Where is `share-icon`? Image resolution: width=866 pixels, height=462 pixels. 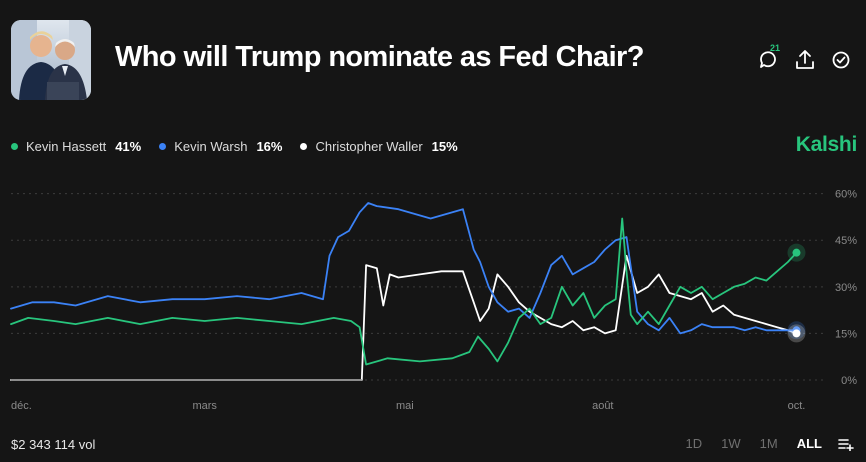
share-icon is located at coordinates (805, 59).